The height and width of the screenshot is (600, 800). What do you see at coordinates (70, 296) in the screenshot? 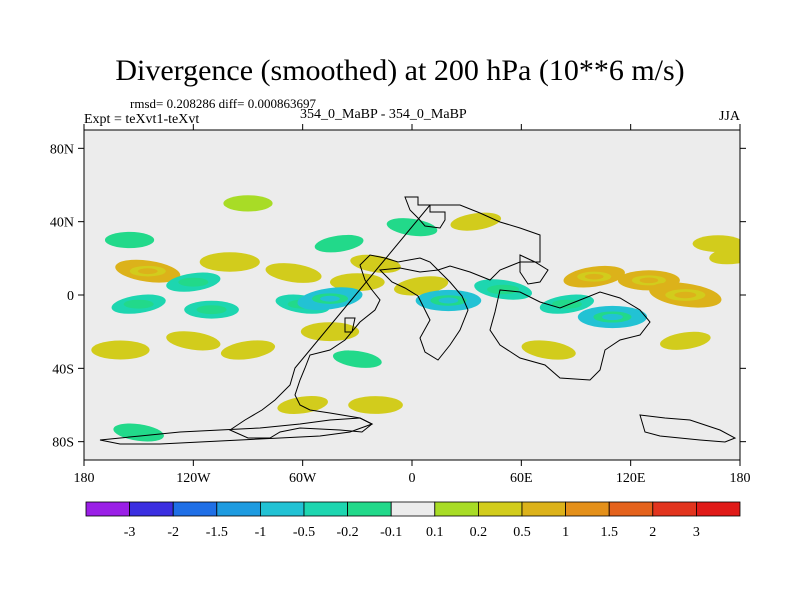
I see `y-tick-label: 0` at bounding box center [70, 296].